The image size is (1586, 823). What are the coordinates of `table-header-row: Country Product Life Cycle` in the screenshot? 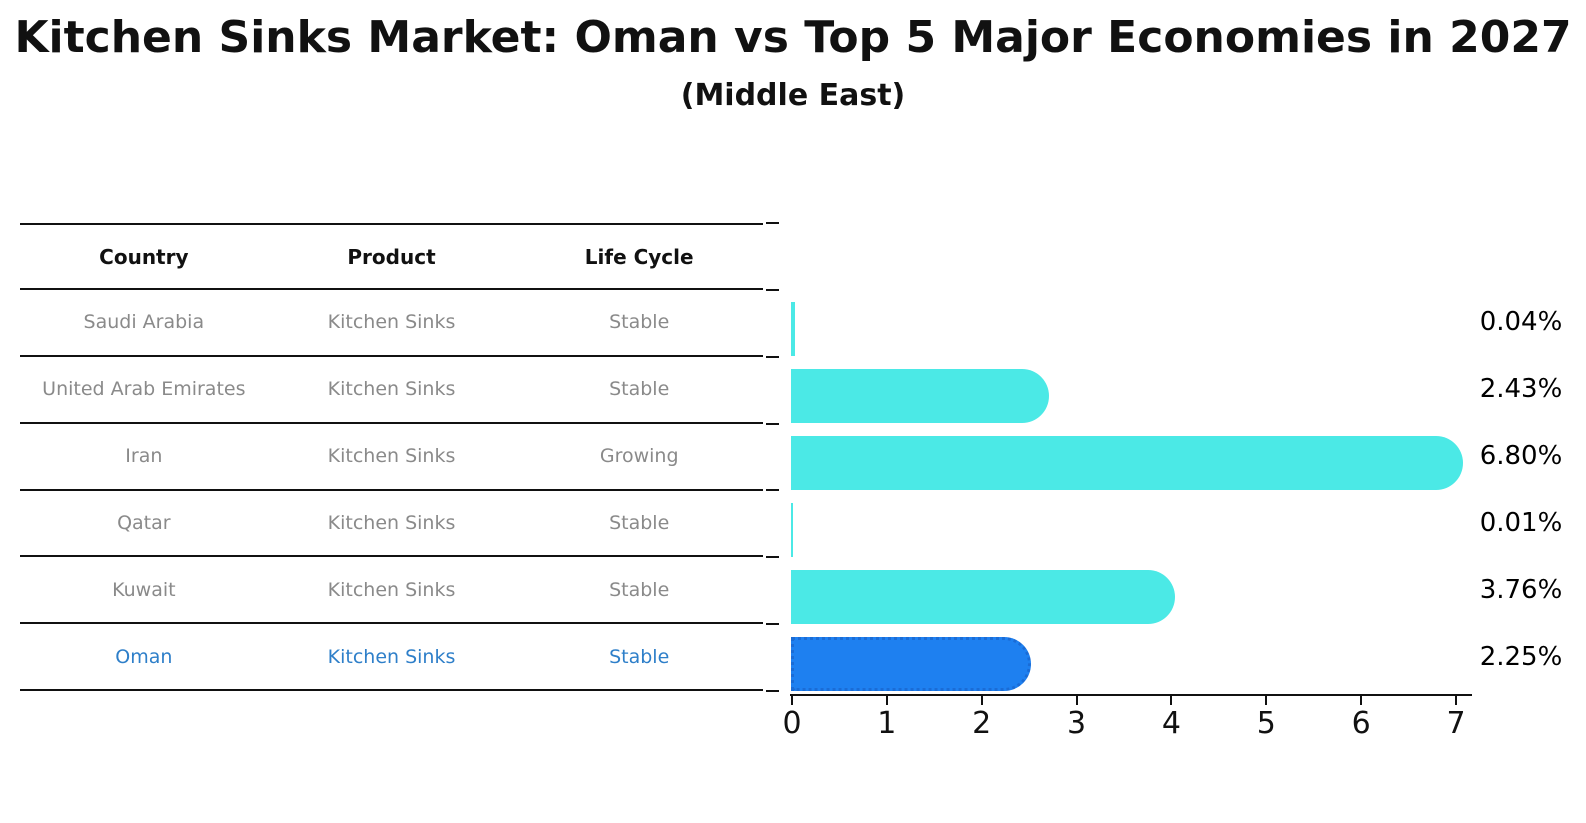 It's located at (391, 256).